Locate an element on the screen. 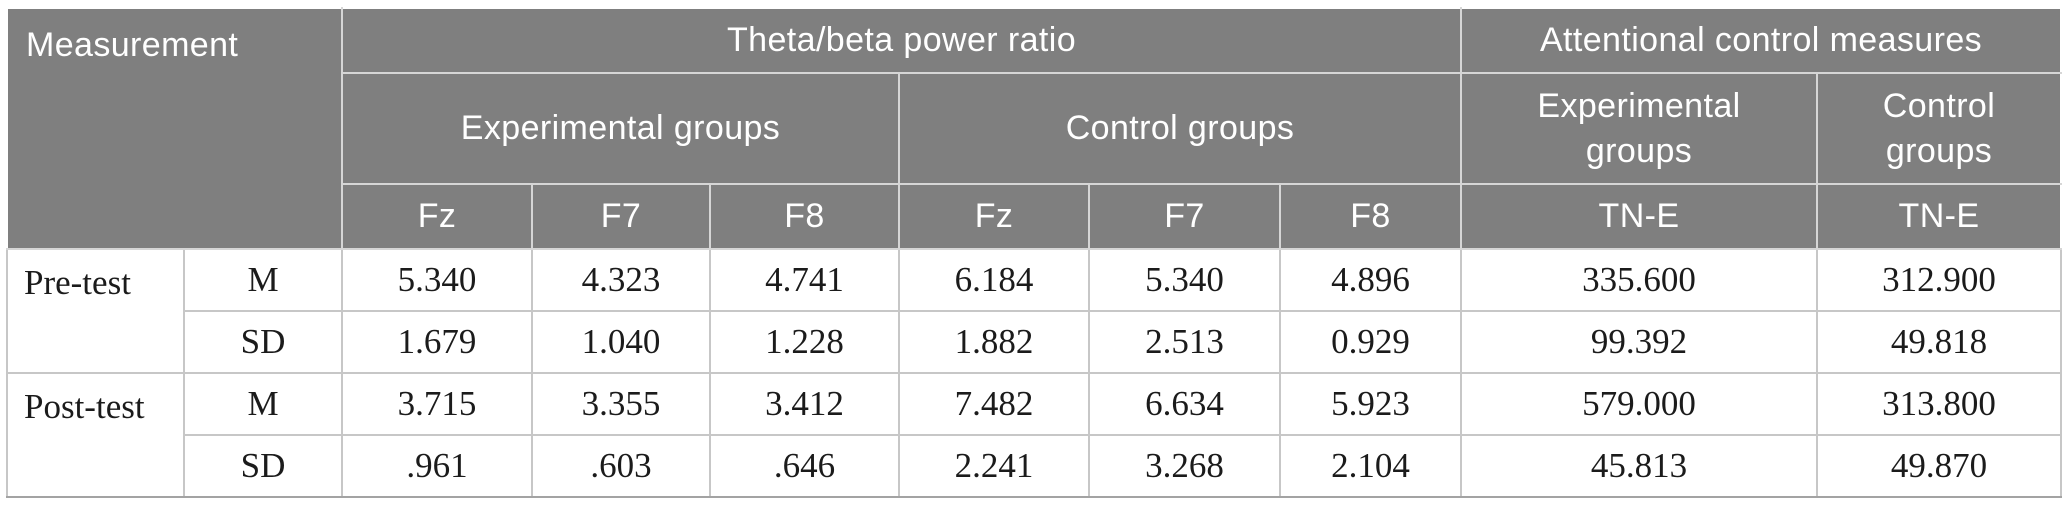 This screenshot has width=2068, height=515. value-cell: 3.412 is located at coordinates (804, 404).